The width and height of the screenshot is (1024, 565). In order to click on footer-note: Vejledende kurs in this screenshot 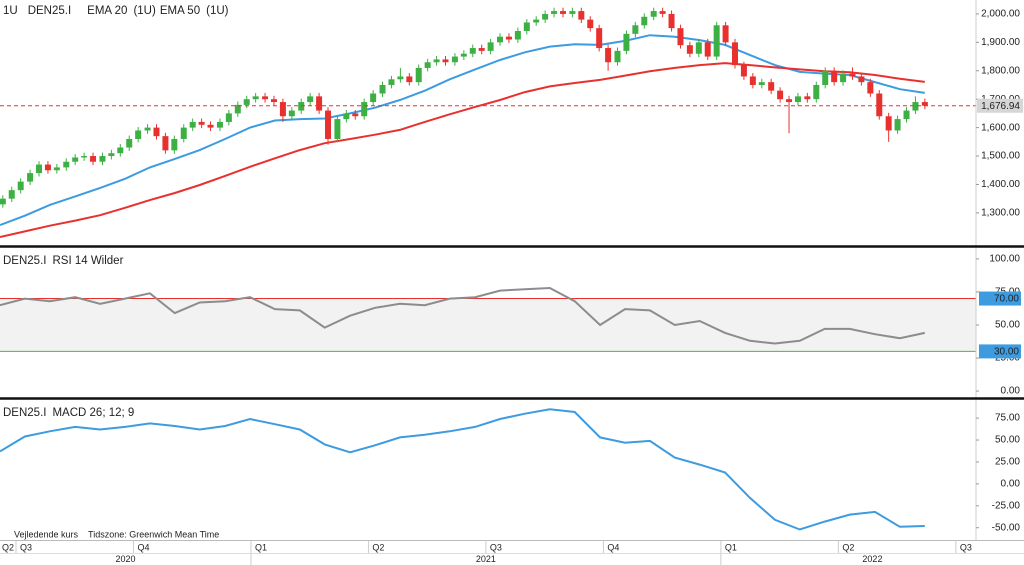, I will do `click(46, 534)`.